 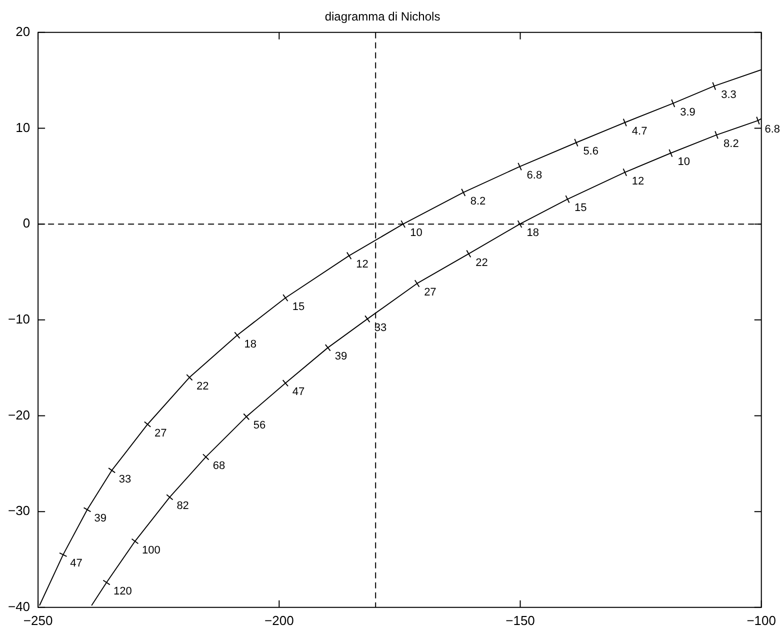 What do you see at coordinates (19, 510) in the screenshot?
I see `y-tick-label: −30` at bounding box center [19, 510].